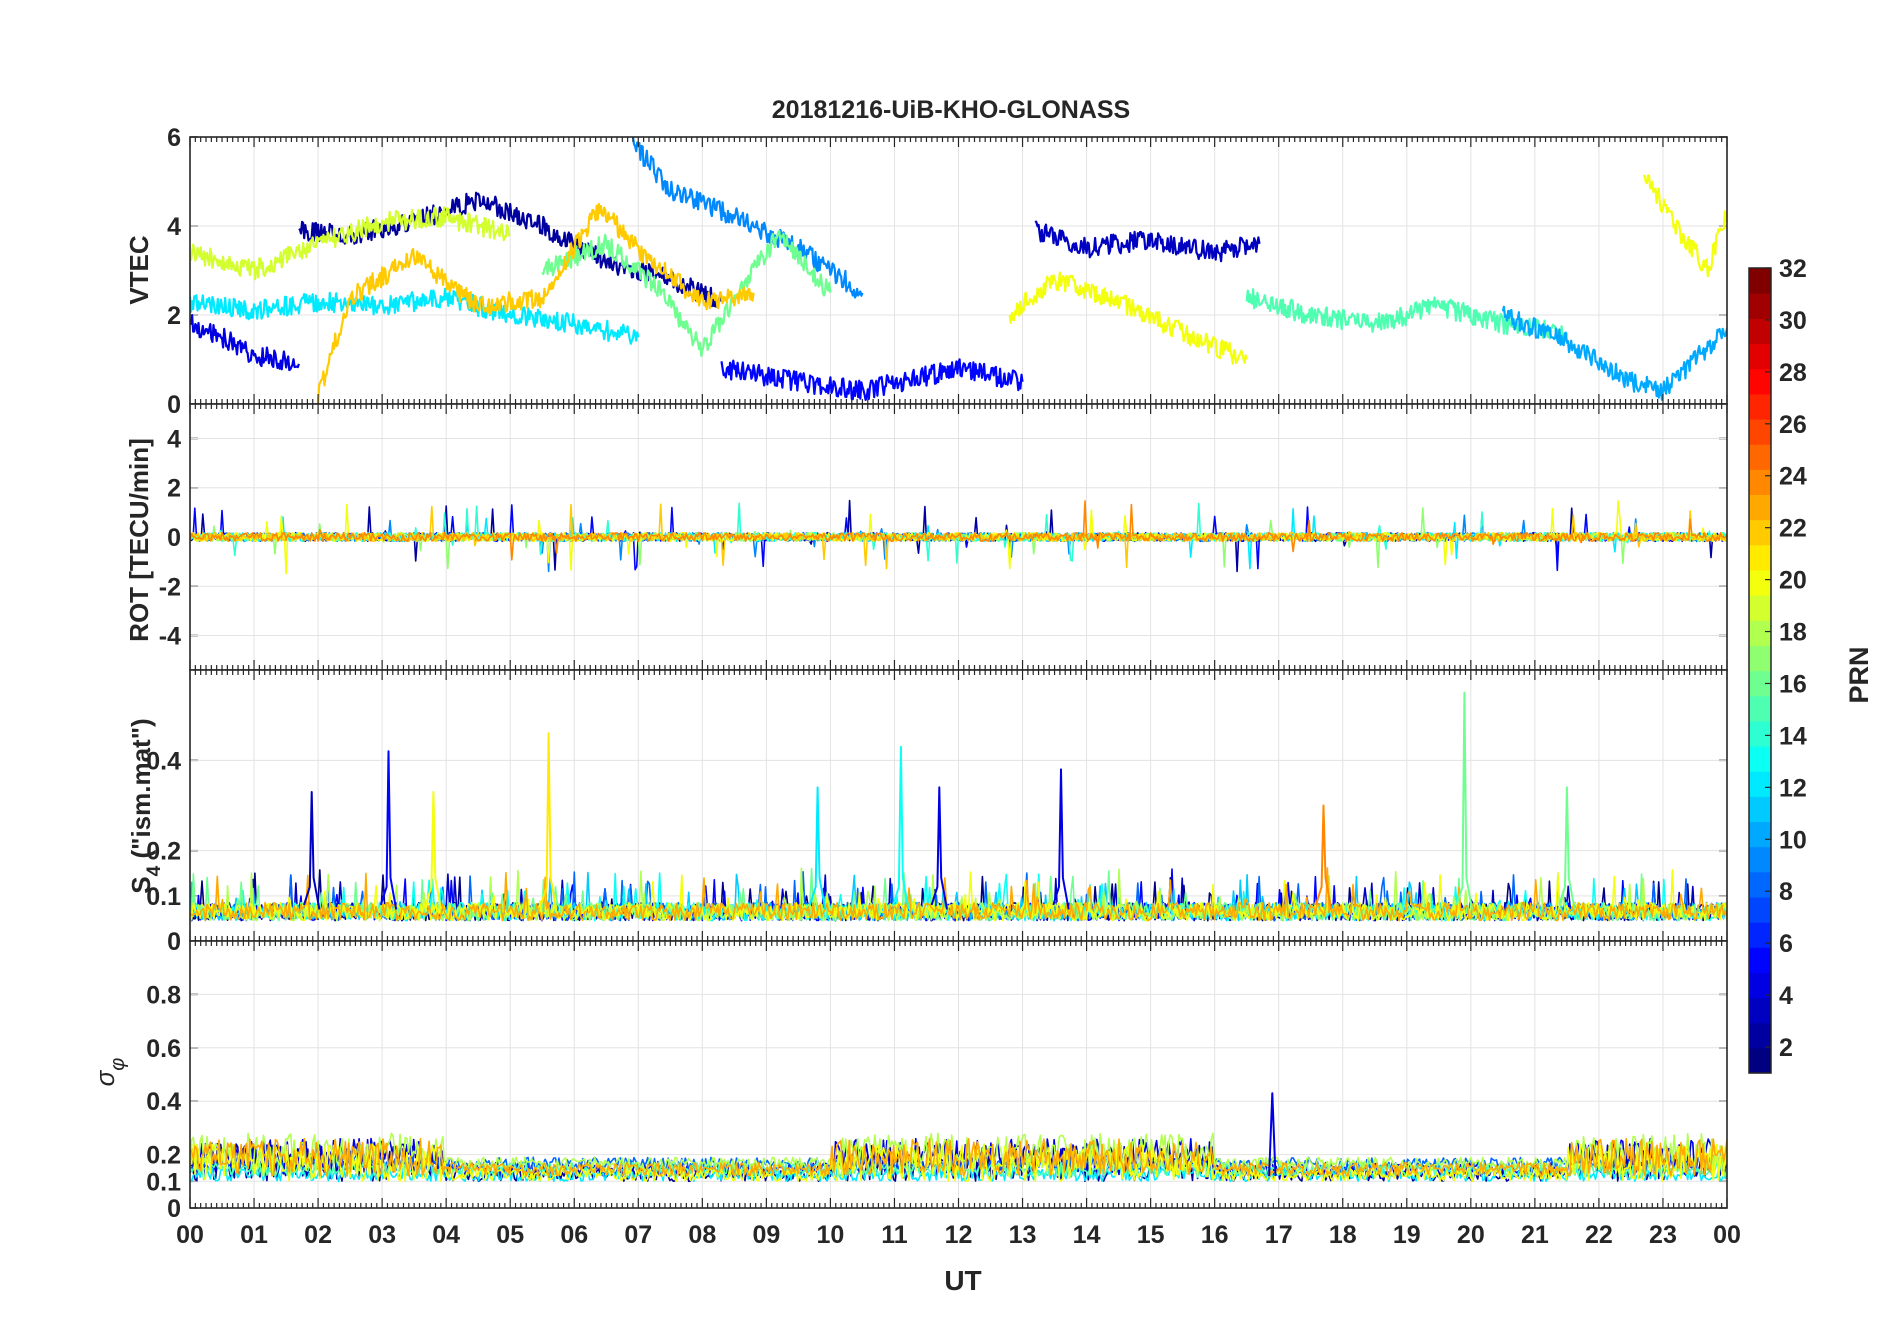 Image resolution: width=1902 pixels, height=1330 pixels. Describe the element at coordinates (1793, 684) in the screenshot. I see `colorbar-tick-label: 16` at that location.